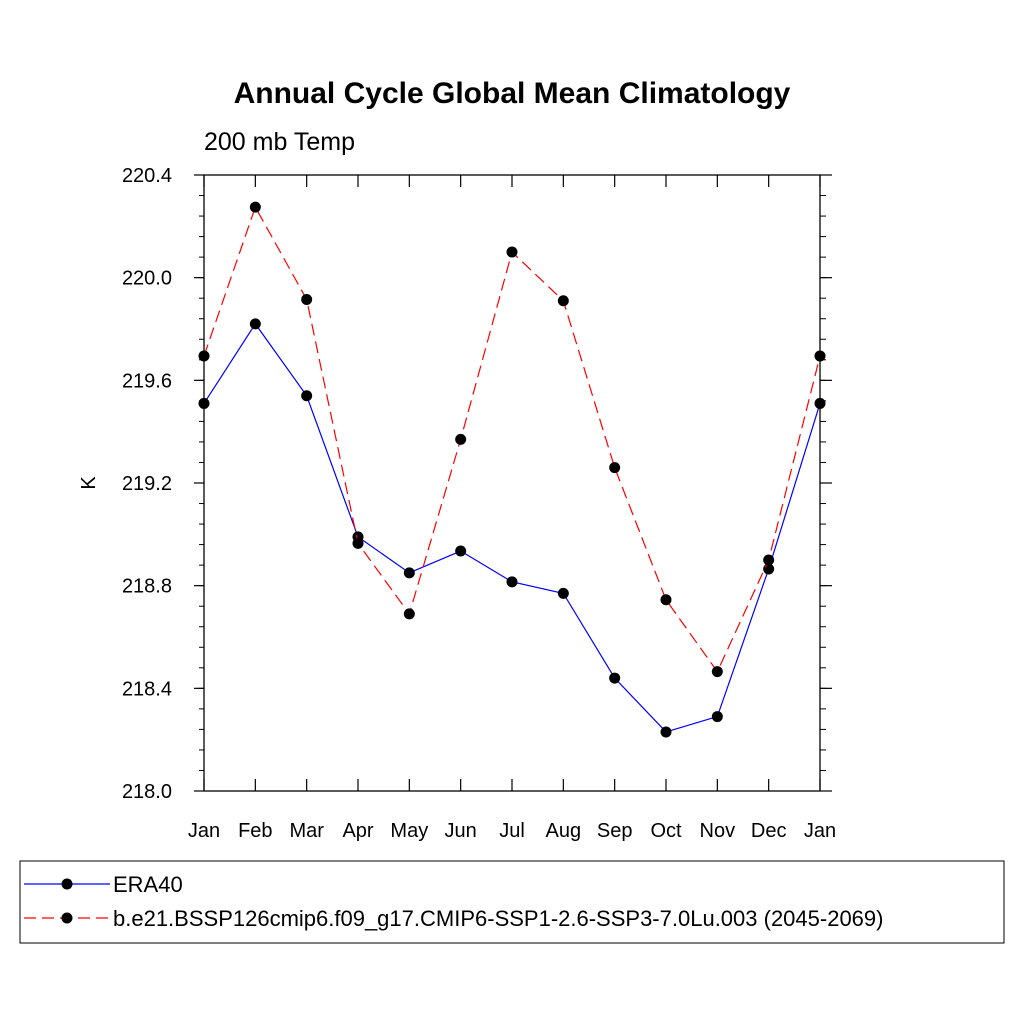 Image resolution: width=1024 pixels, height=1024 pixels. Describe the element at coordinates (306, 831) in the screenshot. I see `x-tick-label: Mar` at that location.